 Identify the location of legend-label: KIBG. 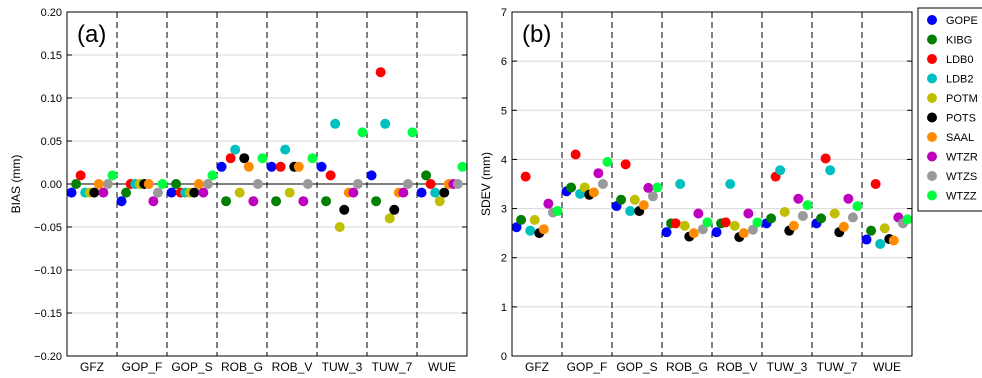
(959, 41).